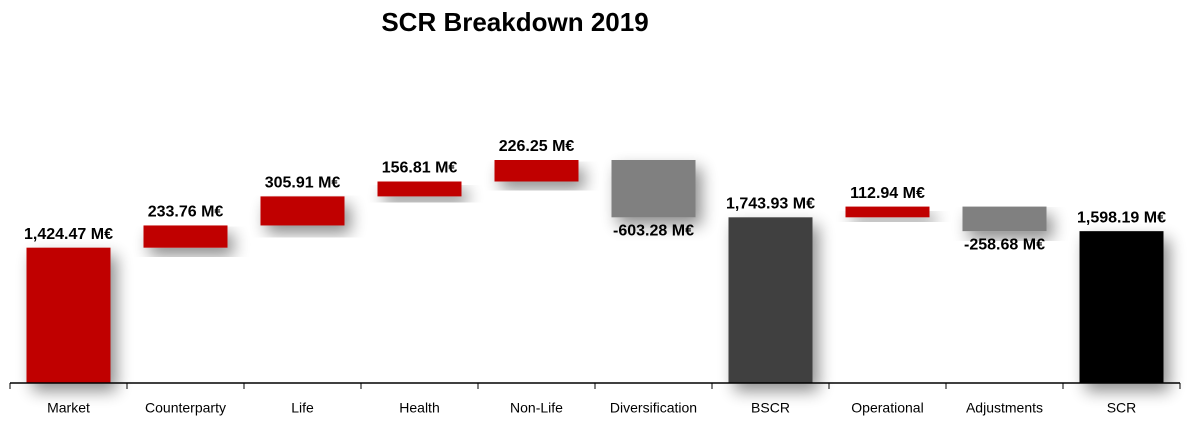 The image size is (1190, 421). What do you see at coordinates (419, 408) in the screenshot?
I see `x-tick-label: Health` at bounding box center [419, 408].